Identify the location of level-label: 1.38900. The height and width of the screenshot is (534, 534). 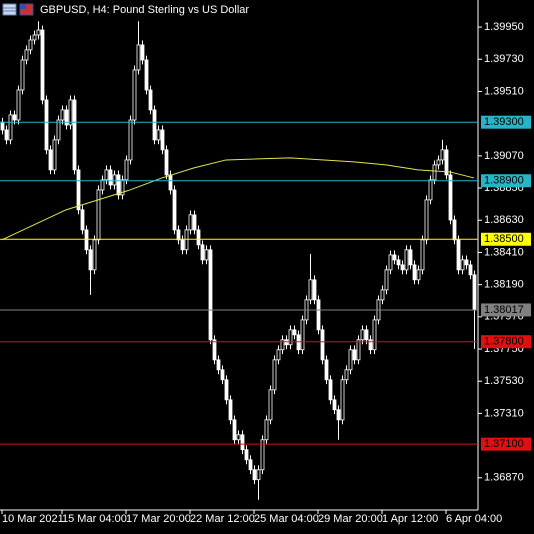
(504, 181).